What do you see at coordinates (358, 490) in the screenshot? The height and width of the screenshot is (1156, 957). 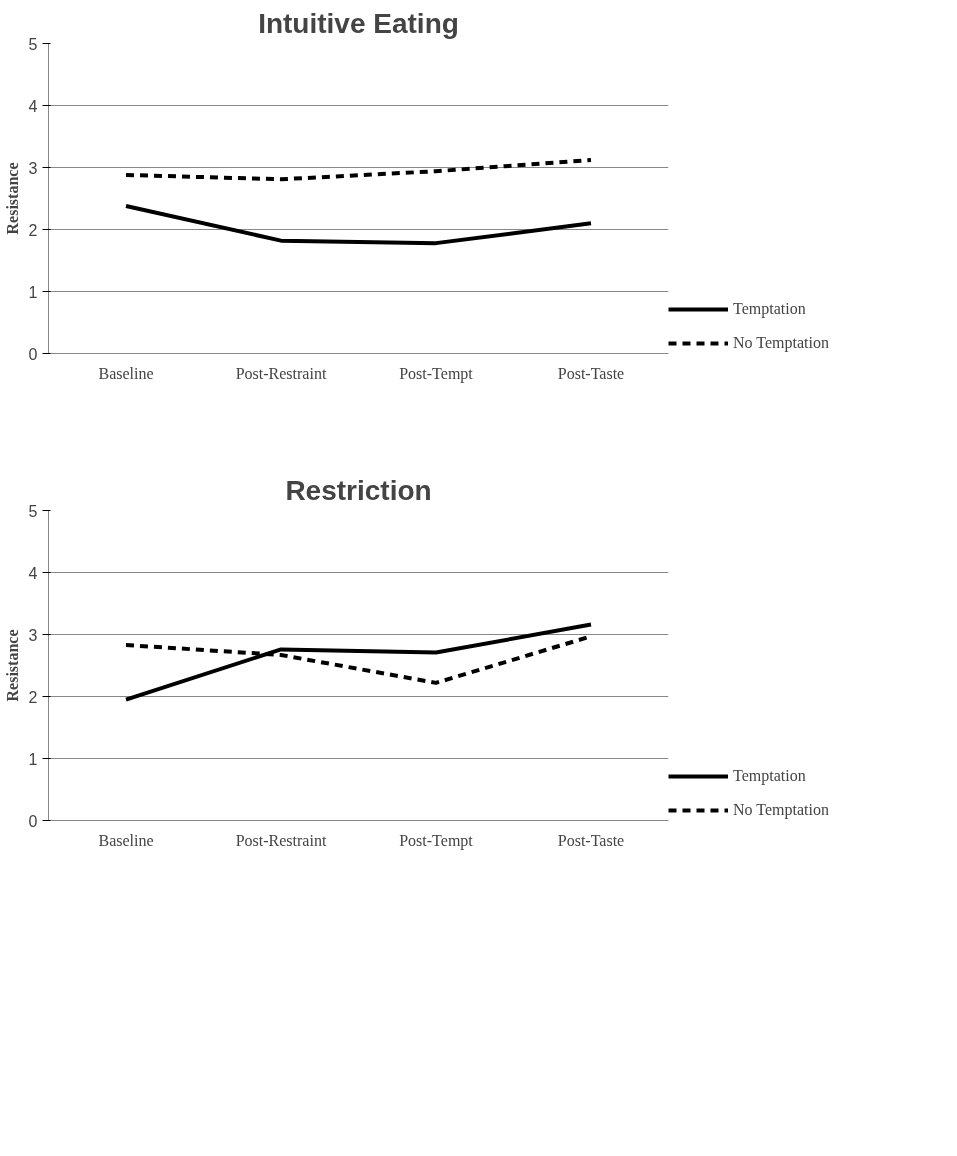 I see `chart-title: Restriction` at bounding box center [358, 490].